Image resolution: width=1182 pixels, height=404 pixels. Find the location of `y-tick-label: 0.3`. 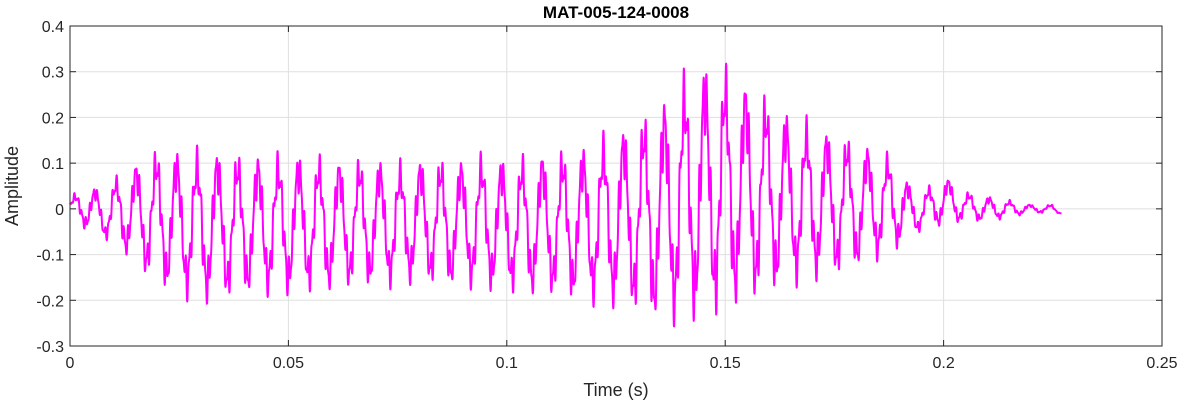

y-tick-label: 0.3 is located at coordinates (53, 73).